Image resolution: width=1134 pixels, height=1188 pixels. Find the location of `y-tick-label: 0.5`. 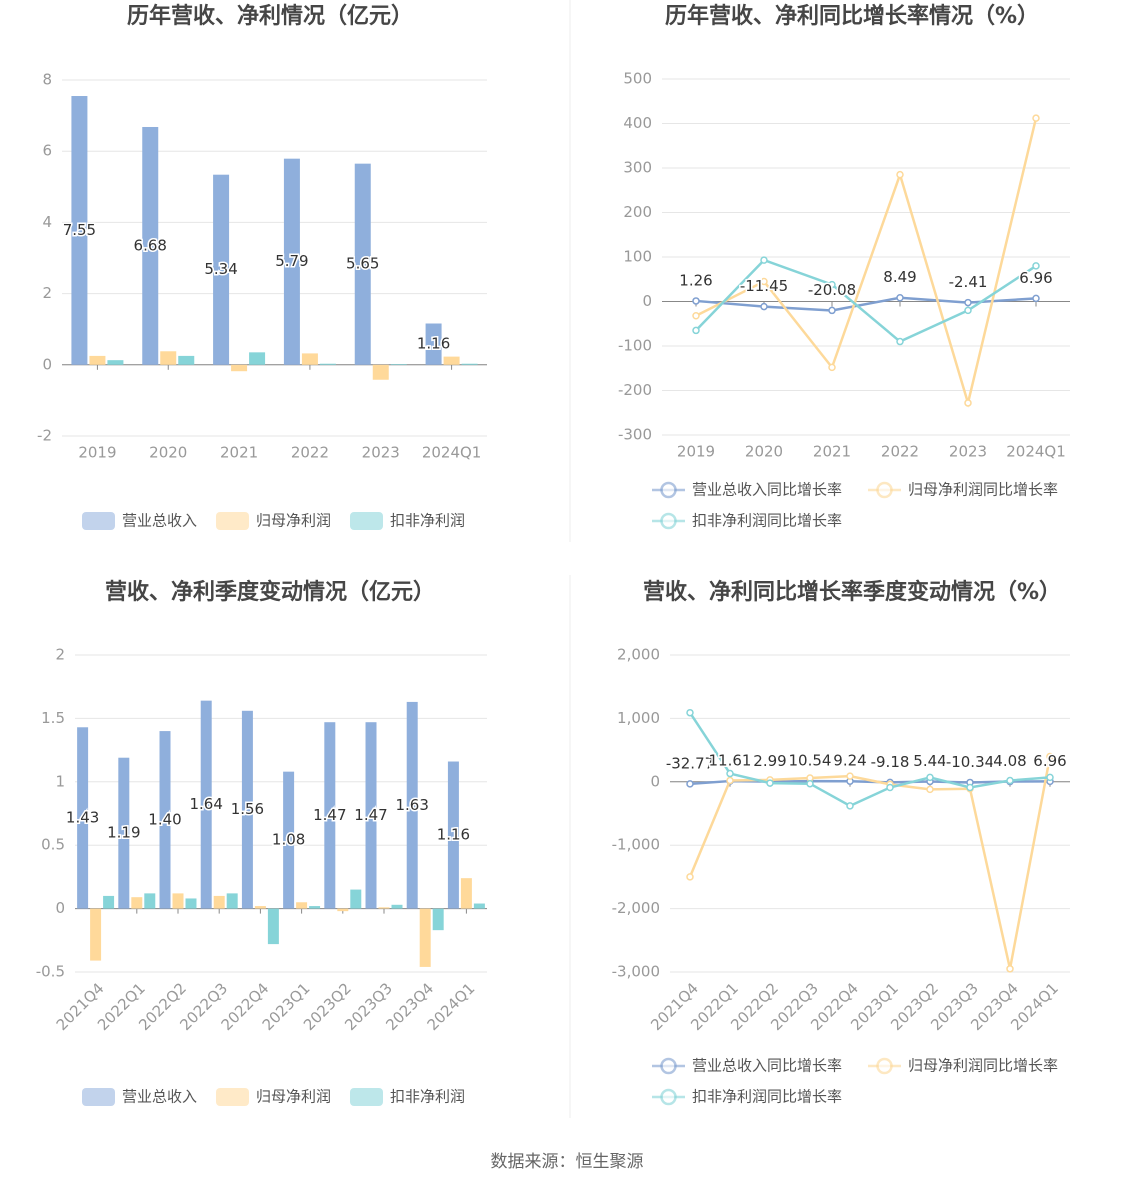

y-tick-label: 0.5 is located at coordinates (53, 845).